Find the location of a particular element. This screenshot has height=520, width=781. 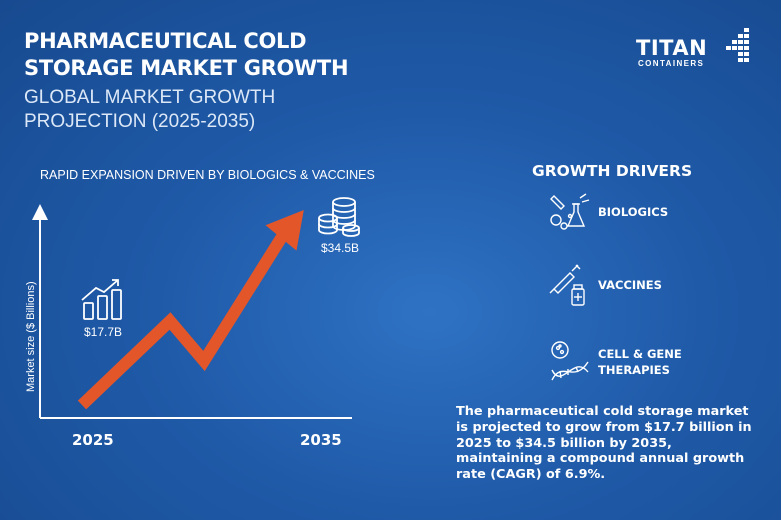

driver-vaccines-label: VACCINES is located at coordinates (630, 285).